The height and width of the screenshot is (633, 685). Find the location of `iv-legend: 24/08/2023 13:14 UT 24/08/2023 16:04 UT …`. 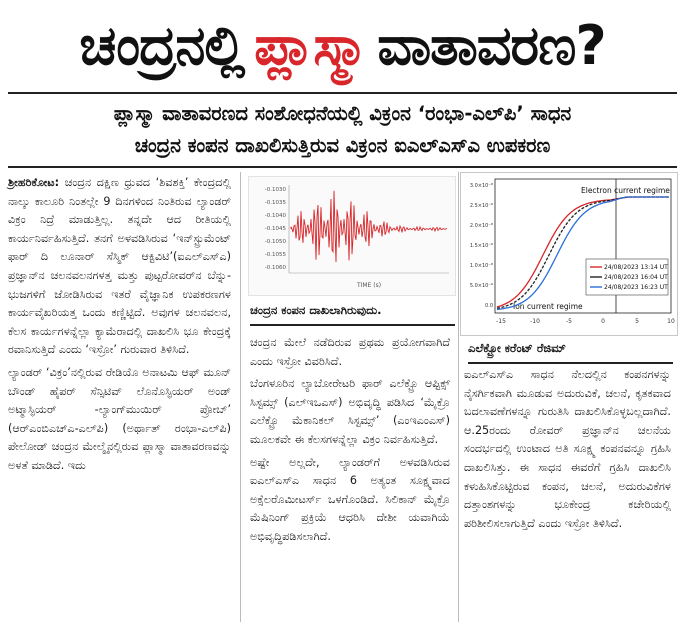

iv-legend: 24/08/2023 13:14 UT 24/08/2023 16:04 UT … is located at coordinates (627, 277).